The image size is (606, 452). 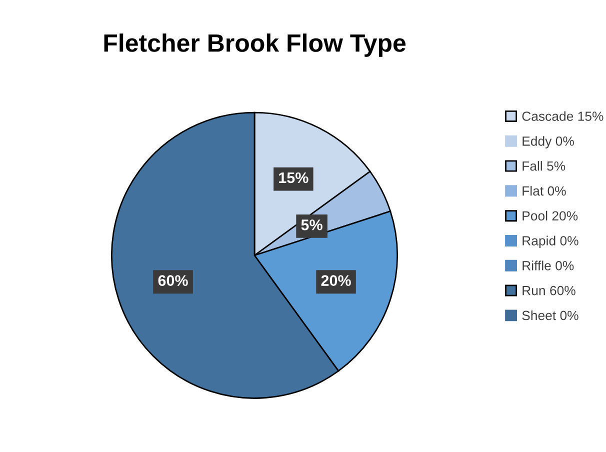 I want to click on legend-label: Rapid 0%, so click(x=550, y=242).